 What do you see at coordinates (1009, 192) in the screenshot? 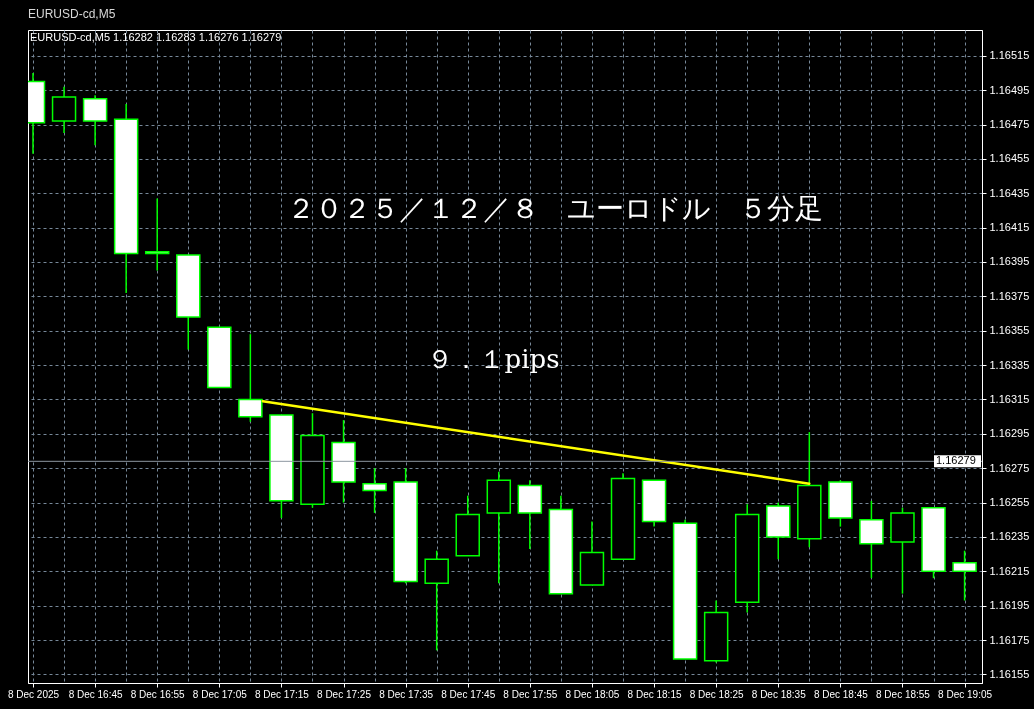
I see `y-tick-label: 1.16435` at bounding box center [1009, 192].